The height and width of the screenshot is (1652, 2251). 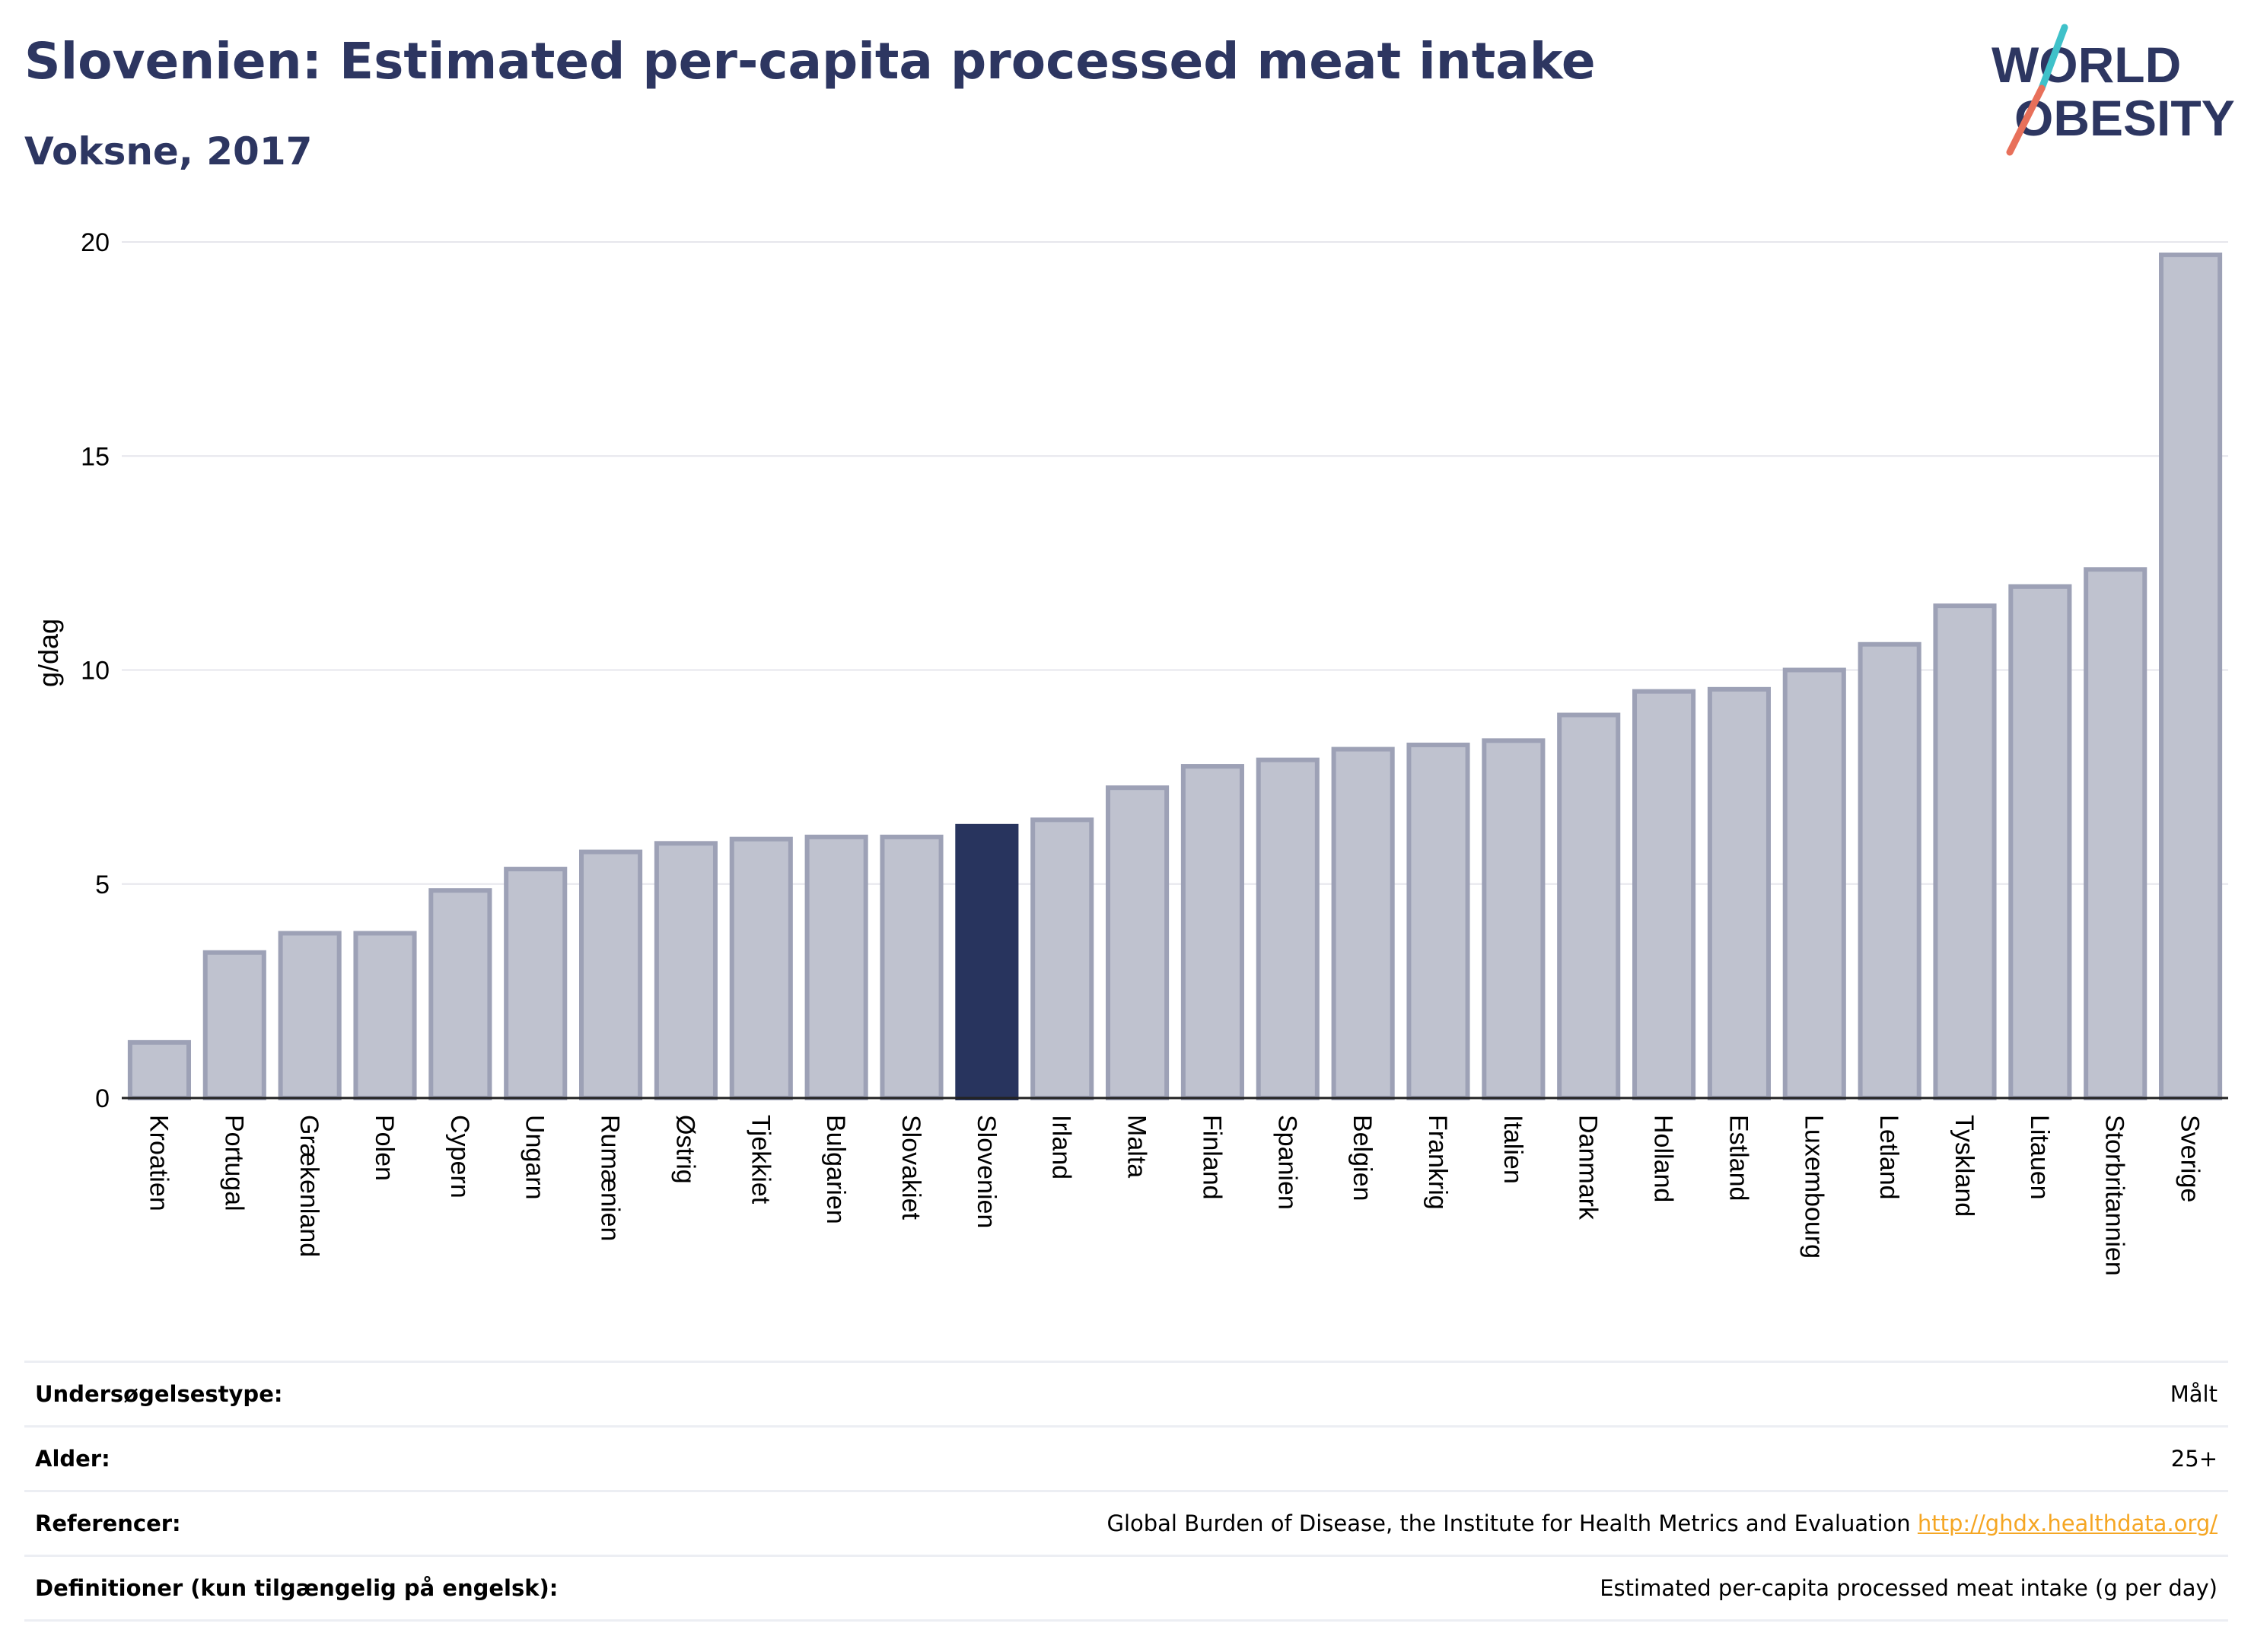 I want to click on x-tick-label: Danmark, so click(x=1588, y=1168).